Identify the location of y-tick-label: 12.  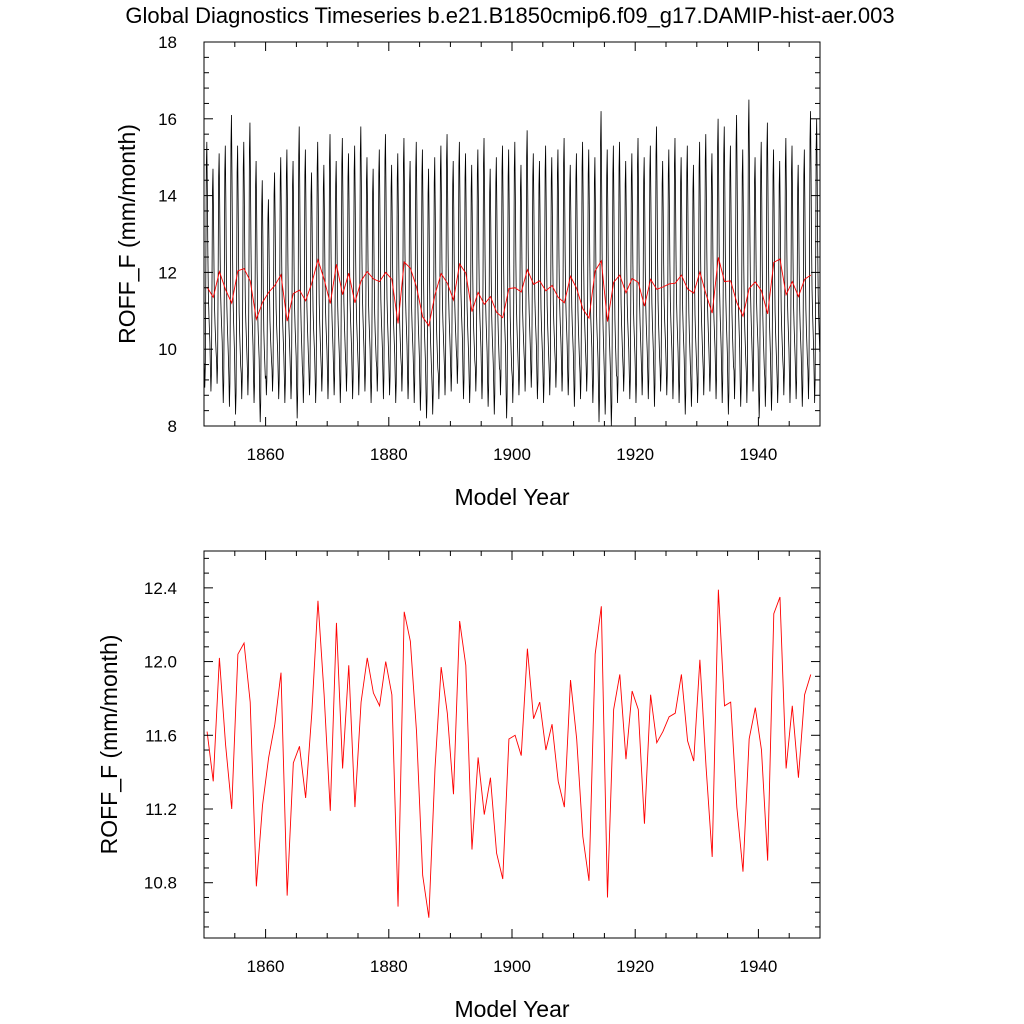
(167, 272).